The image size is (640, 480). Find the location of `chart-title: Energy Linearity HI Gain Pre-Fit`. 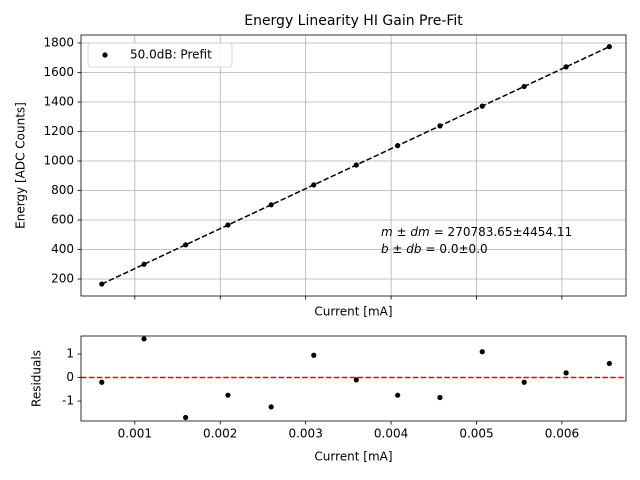

chart-title: Energy Linearity HI Gain Pre-Fit is located at coordinates (353, 21).